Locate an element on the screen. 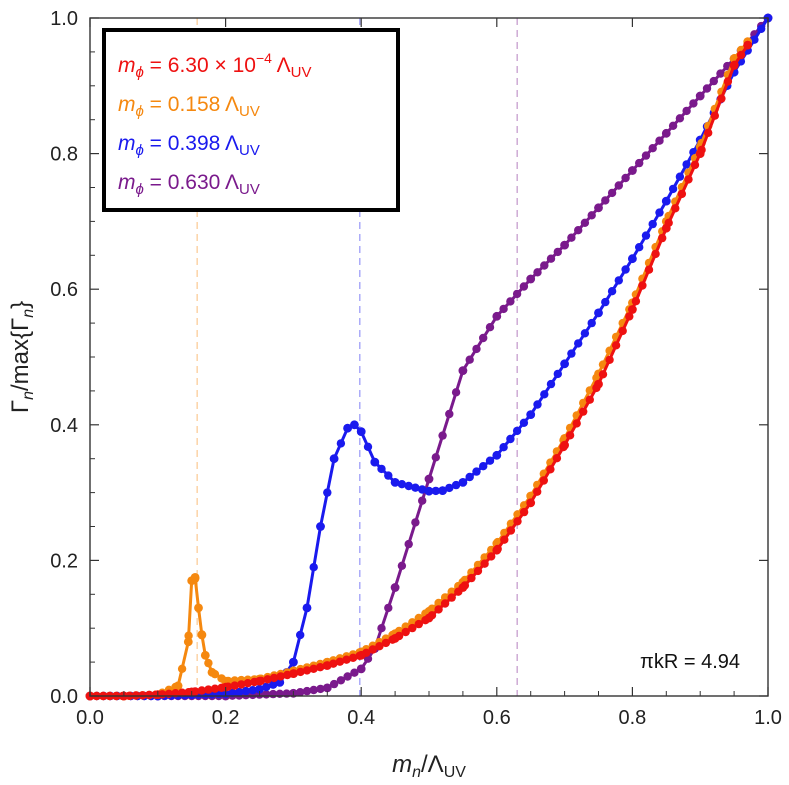  legend-entry-3: mϕ = 0.630 ΛUV is located at coordinates (189, 184).